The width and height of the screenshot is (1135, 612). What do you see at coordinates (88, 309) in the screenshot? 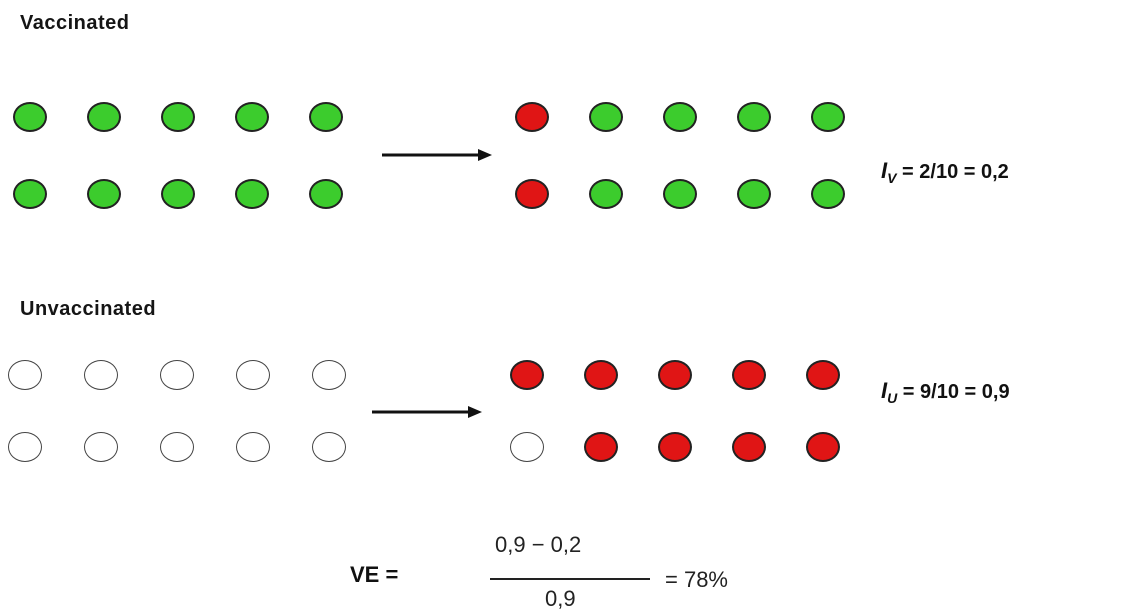
I see `unvaccinated-label: Unvaccinated` at bounding box center [88, 309].